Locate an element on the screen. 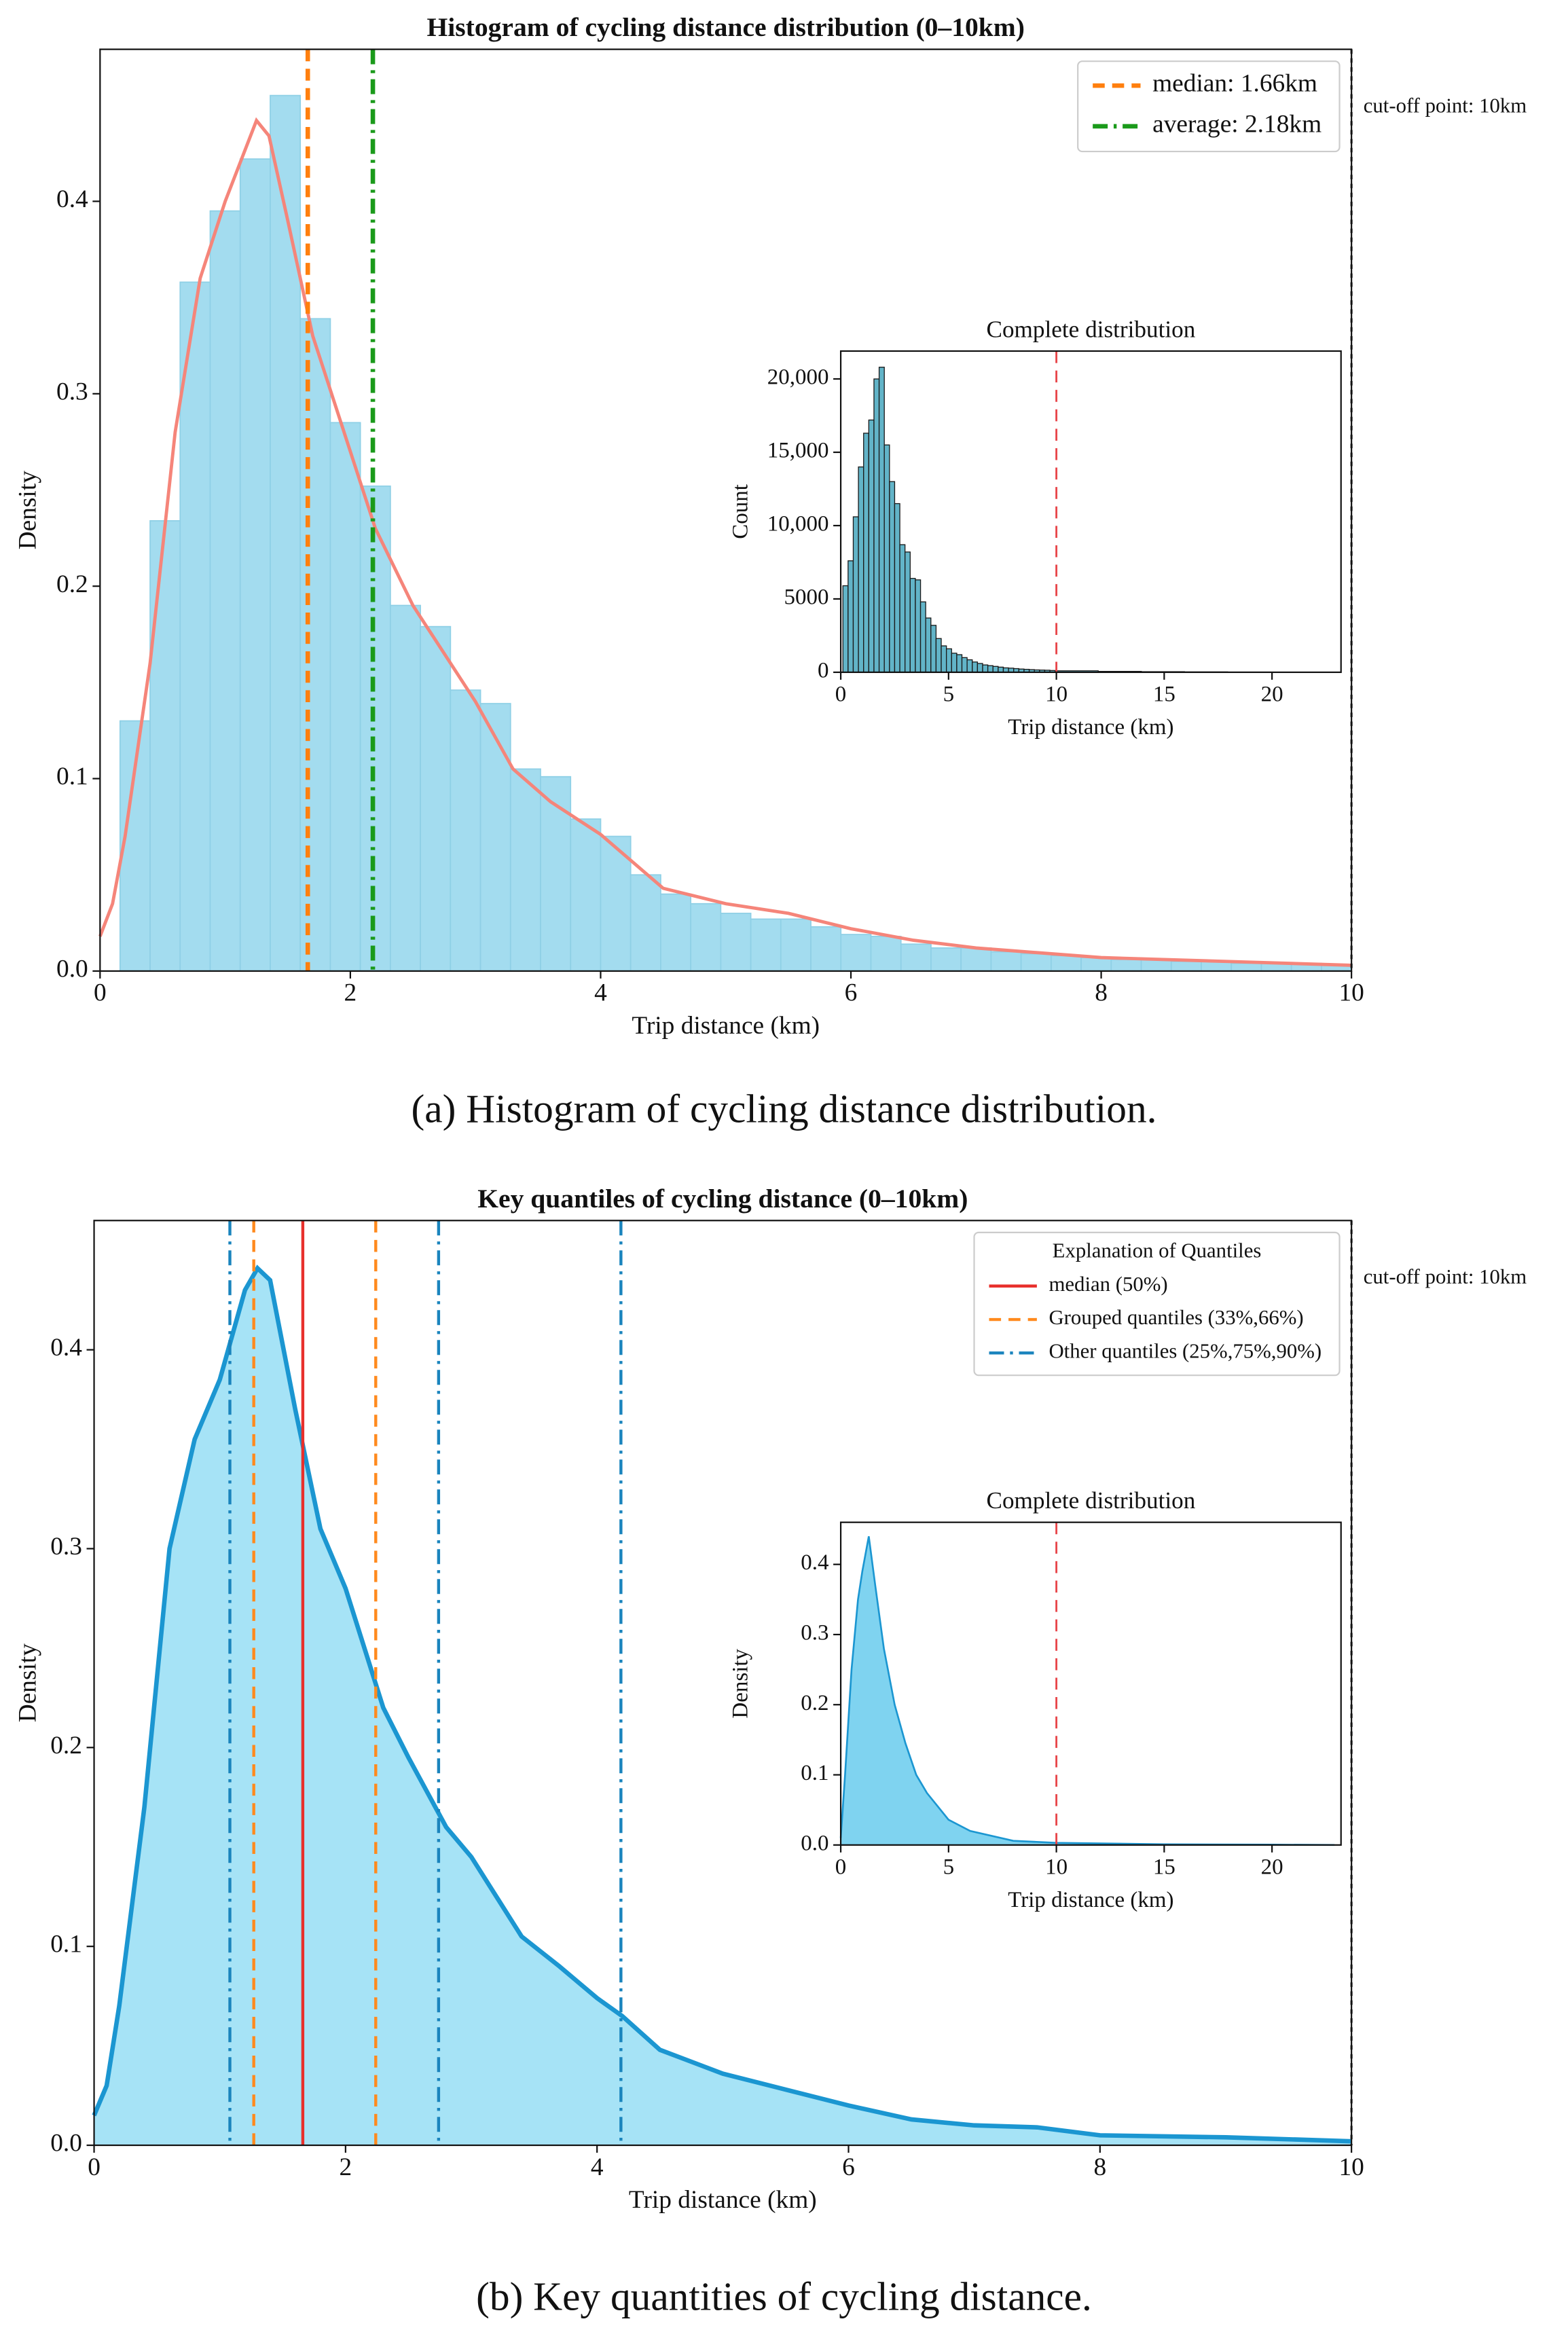 The height and width of the screenshot is (2332, 1568). plot-frame is located at coordinates (1090, 512).